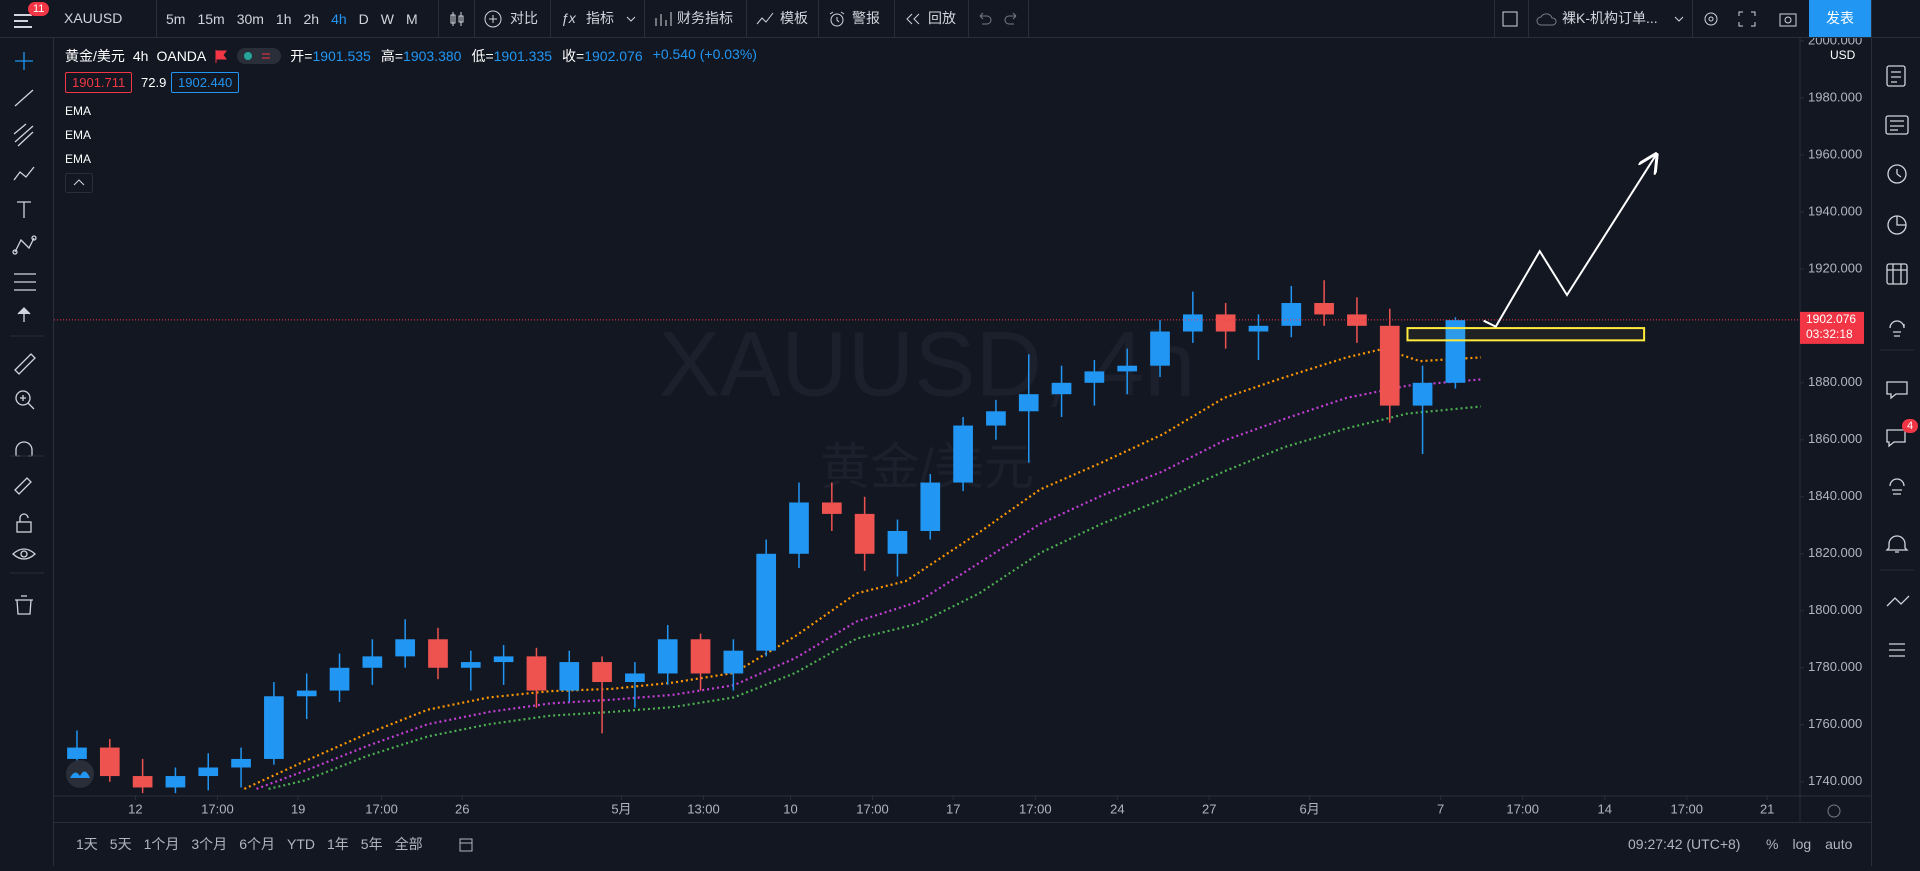 This screenshot has width=1920, height=871. Describe the element at coordinates (93, 18) in the screenshot. I see `symbol: XAUUSD` at that location.